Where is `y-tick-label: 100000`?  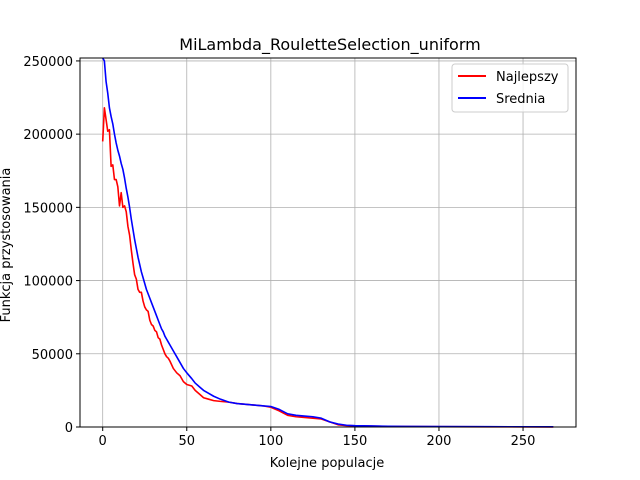 y-tick-label: 100000 is located at coordinates (48, 282).